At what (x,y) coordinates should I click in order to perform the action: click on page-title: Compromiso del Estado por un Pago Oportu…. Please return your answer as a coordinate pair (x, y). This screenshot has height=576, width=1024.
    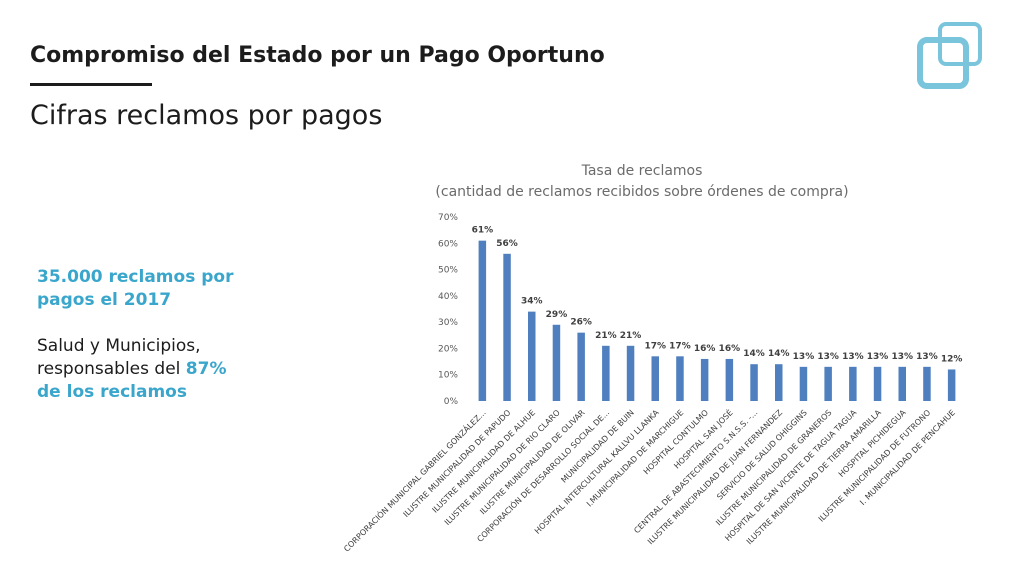
    Looking at the image, I should click on (317, 55).